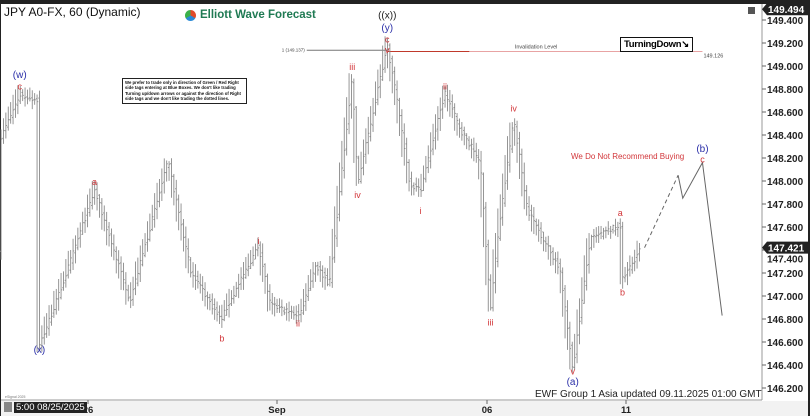 This screenshot has height=416, width=810. I want to click on logo-icon, so click(190, 15).